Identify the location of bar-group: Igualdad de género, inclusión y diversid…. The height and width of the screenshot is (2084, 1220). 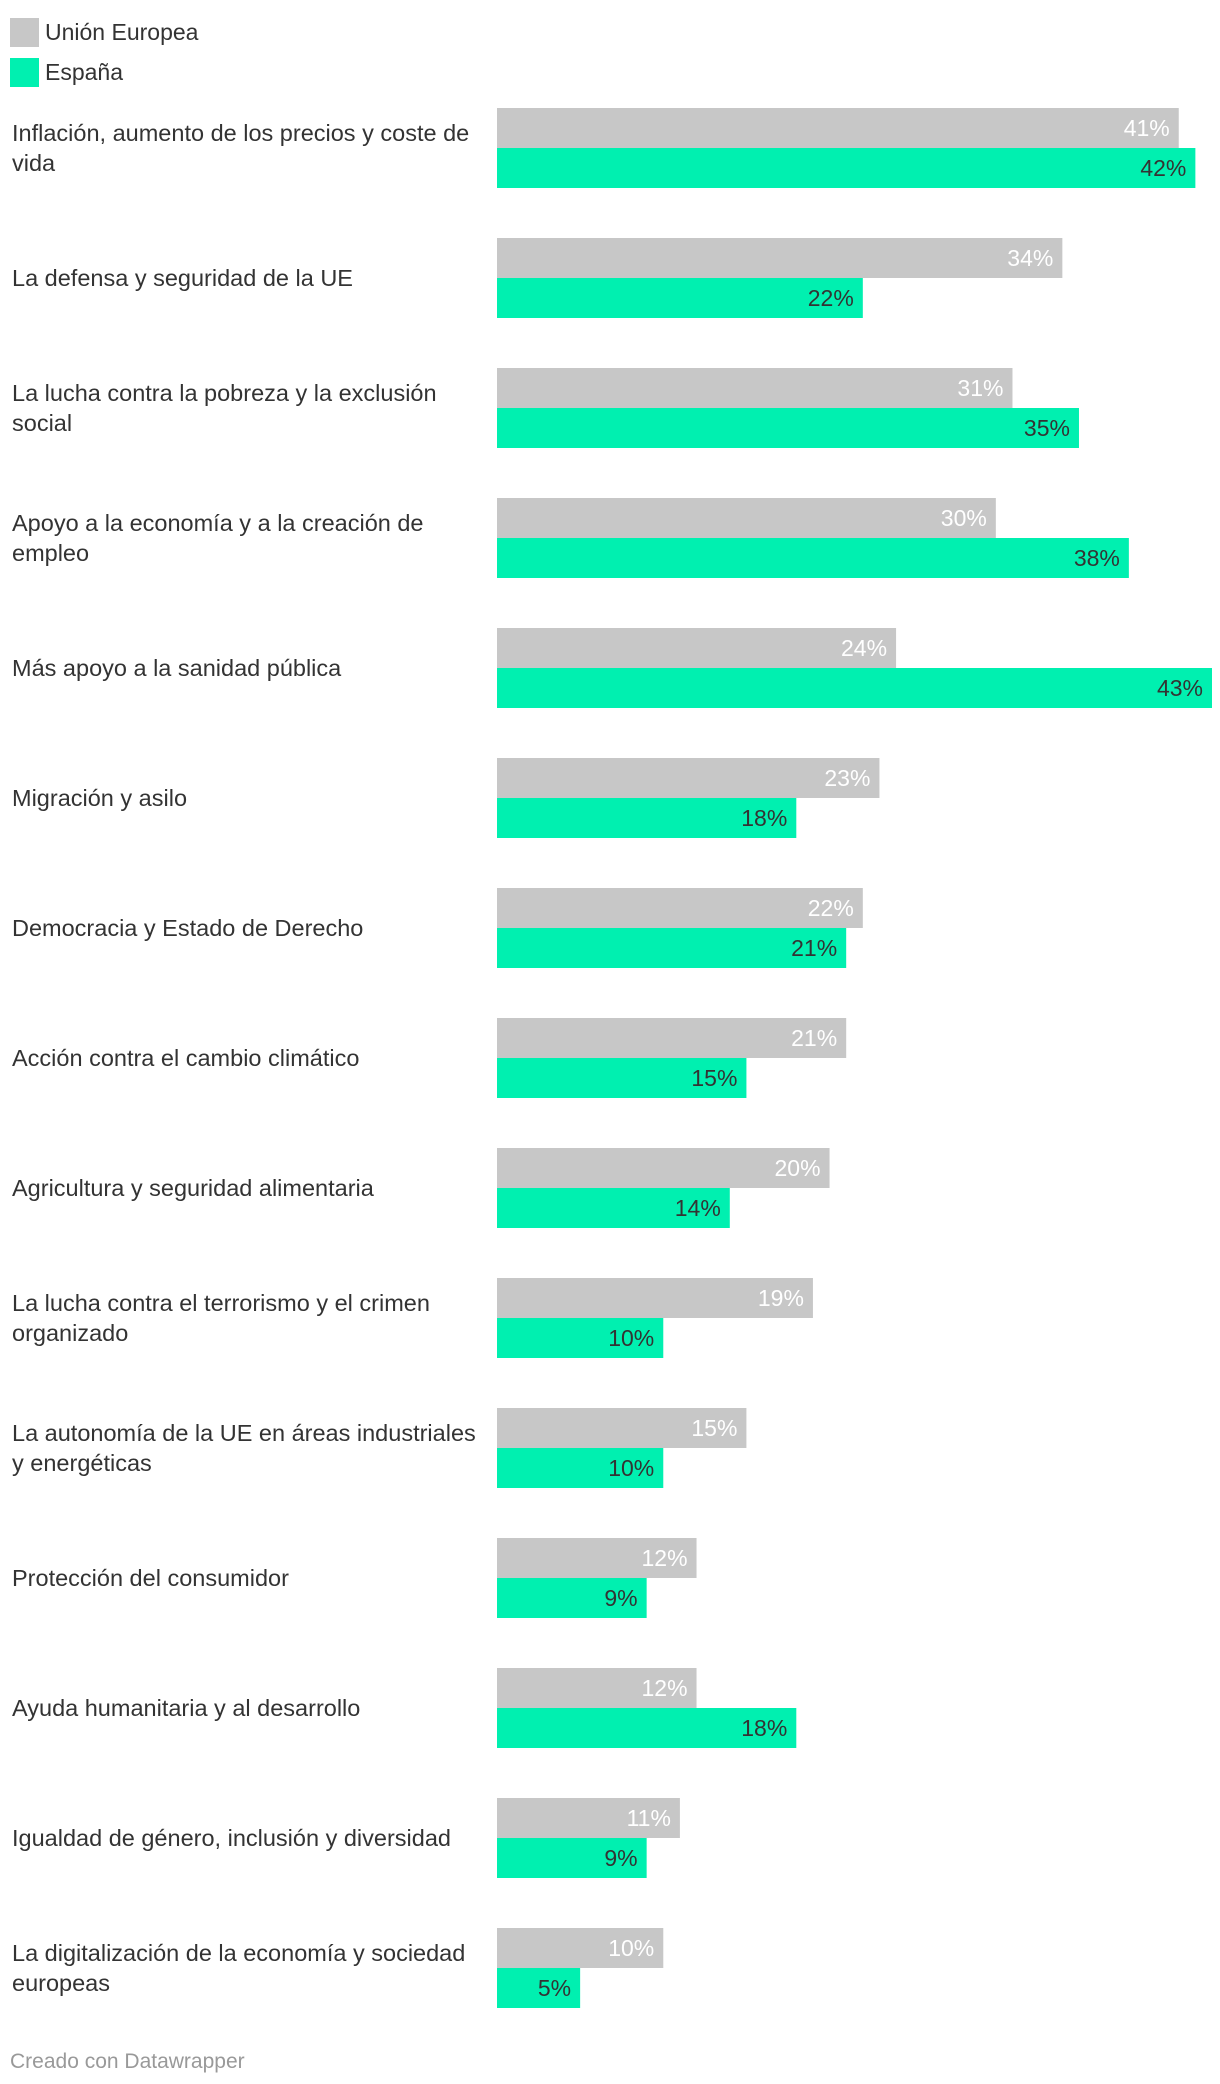
(346, 1838).